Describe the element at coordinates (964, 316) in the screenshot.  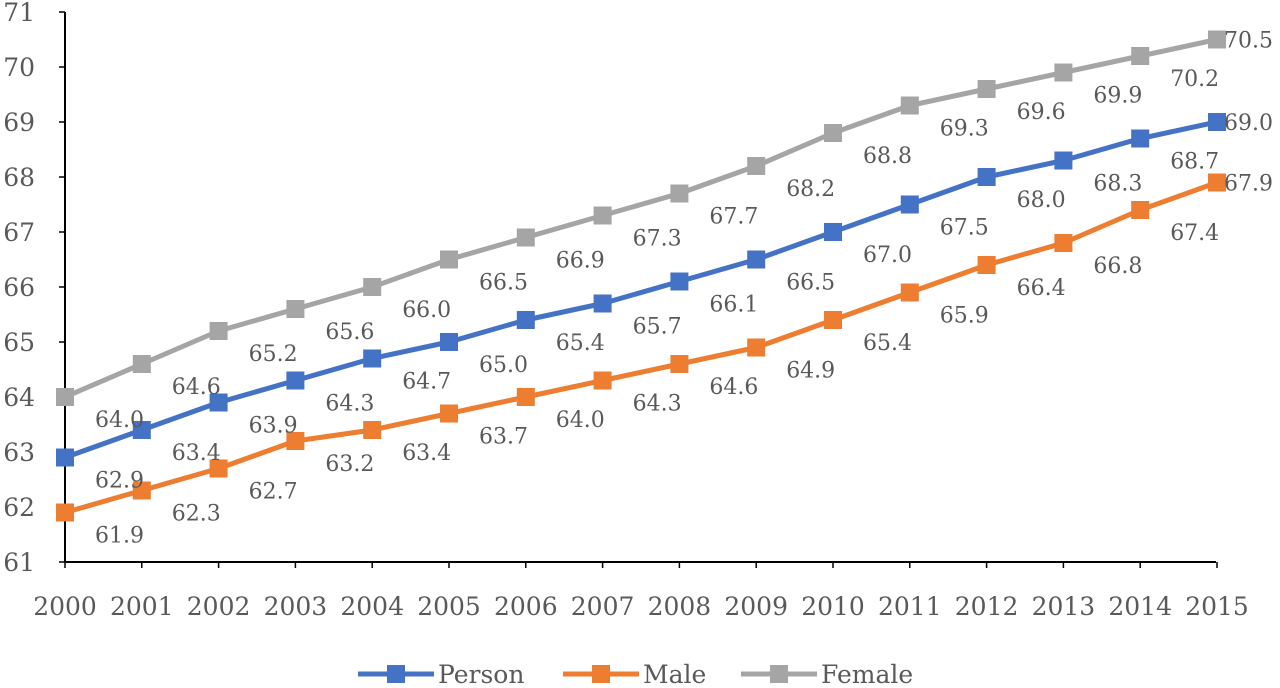
I see `data-label-male: 65.9` at that location.